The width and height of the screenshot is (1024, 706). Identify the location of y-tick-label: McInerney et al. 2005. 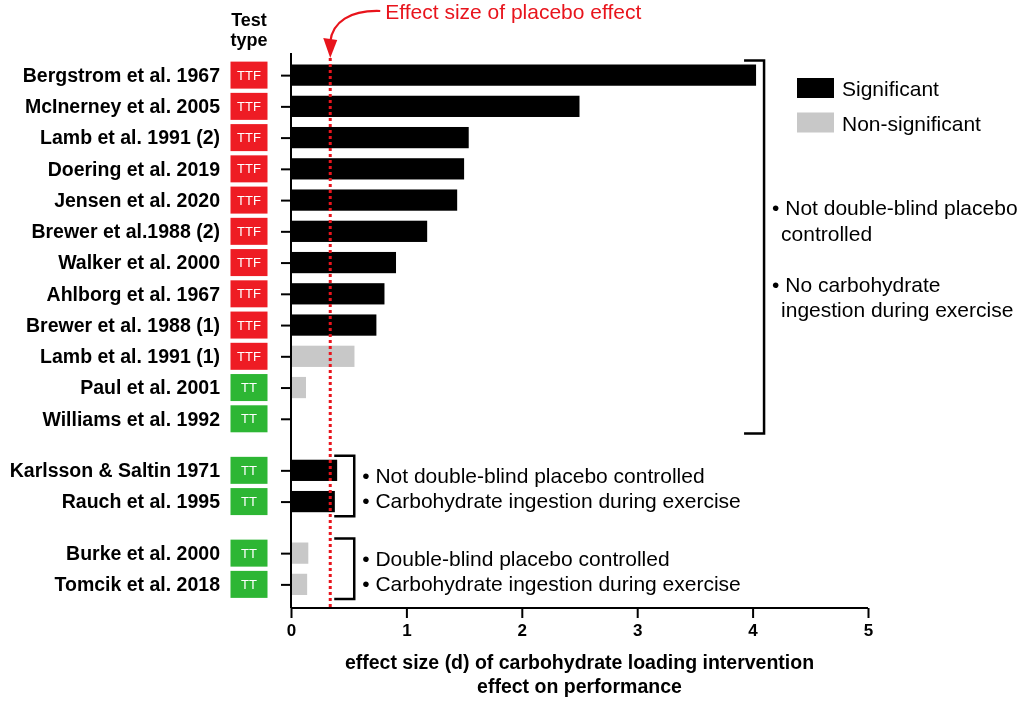
(122, 106).